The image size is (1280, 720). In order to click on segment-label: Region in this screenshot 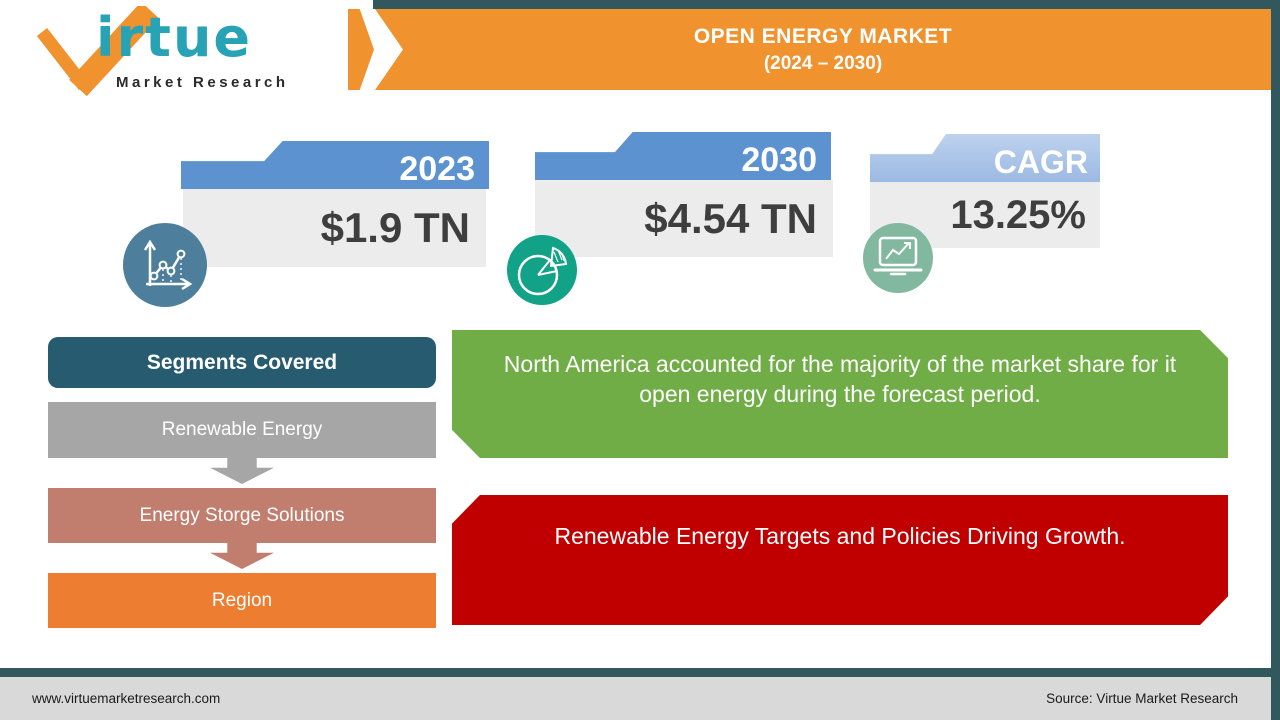, I will do `click(242, 600)`.